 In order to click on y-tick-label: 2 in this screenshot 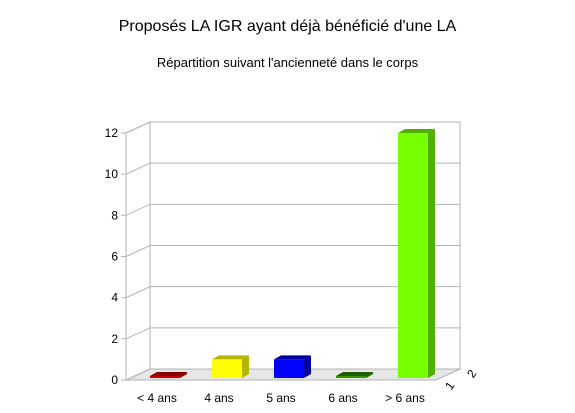, I will do `click(114, 339)`.